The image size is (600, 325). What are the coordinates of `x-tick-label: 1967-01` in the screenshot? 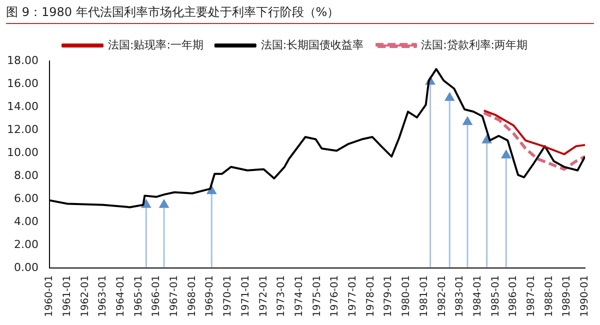 It's located at (174, 296).